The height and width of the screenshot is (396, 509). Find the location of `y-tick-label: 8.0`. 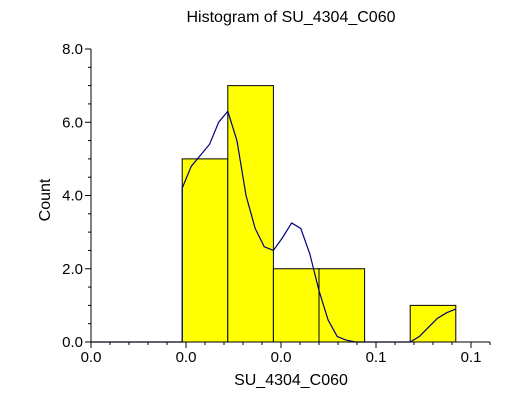

y-tick-label: 8.0 is located at coordinates (72, 49).